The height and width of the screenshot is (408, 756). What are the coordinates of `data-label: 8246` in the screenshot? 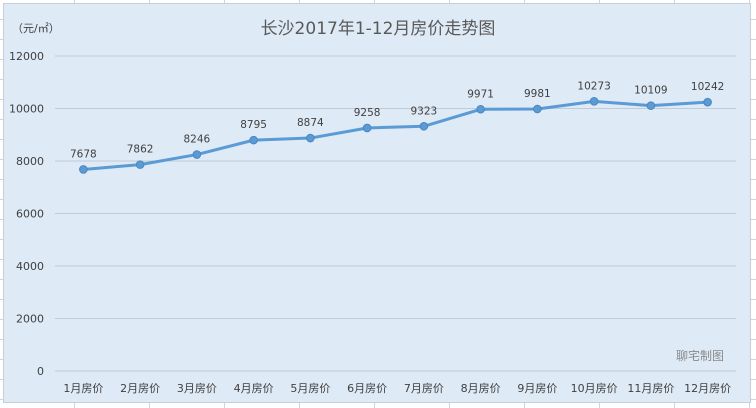 It's located at (197, 140).